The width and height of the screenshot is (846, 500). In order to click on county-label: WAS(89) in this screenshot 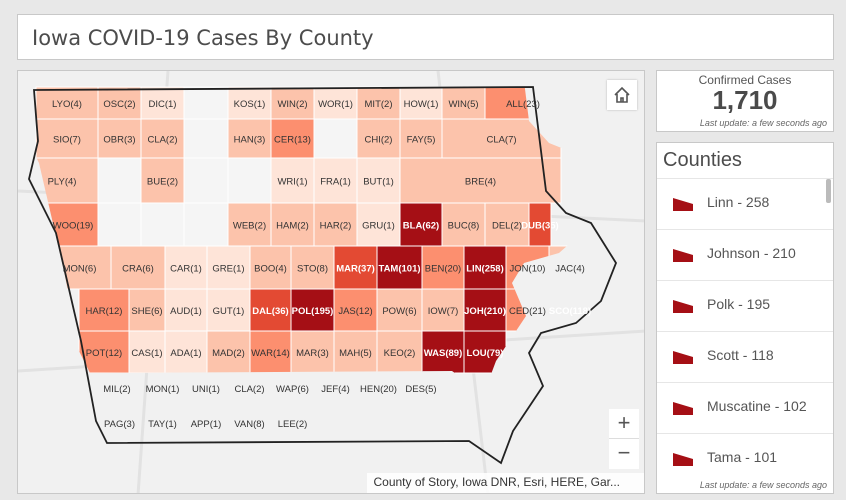, I will do `click(443, 353)`.